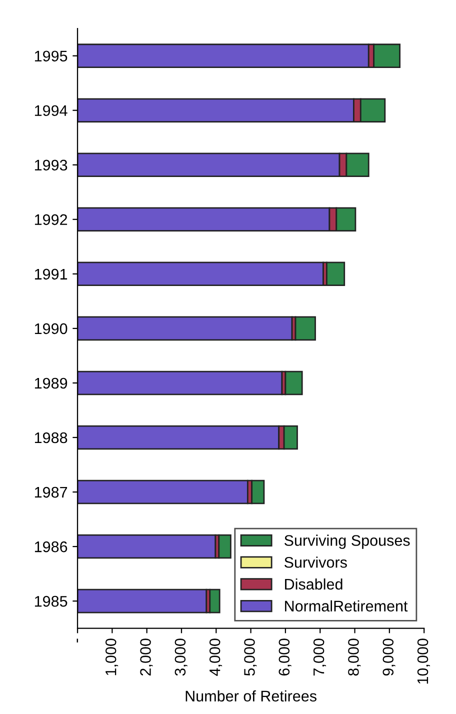 The width and height of the screenshot is (456, 714). What do you see at coordinates (346, 606) in the screenshot?
I see `legend-label: NormalRetirement` at bounding box center [346, 606].